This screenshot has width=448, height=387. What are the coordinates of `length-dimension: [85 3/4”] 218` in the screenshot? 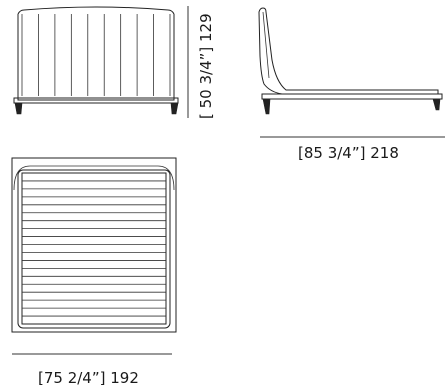 It's located at (352, 149).